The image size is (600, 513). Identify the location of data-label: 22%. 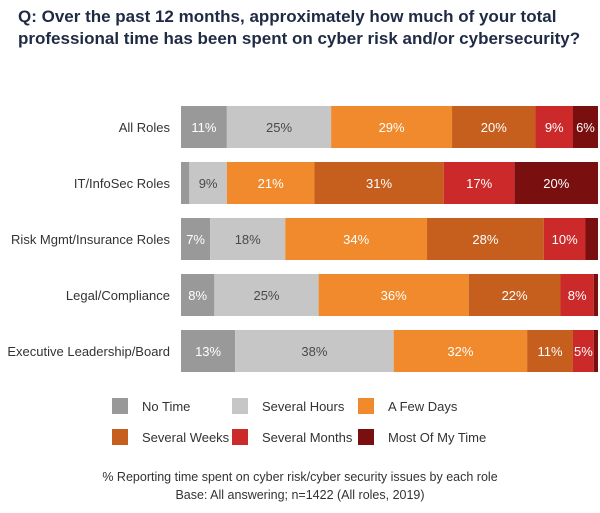
(515, 295).